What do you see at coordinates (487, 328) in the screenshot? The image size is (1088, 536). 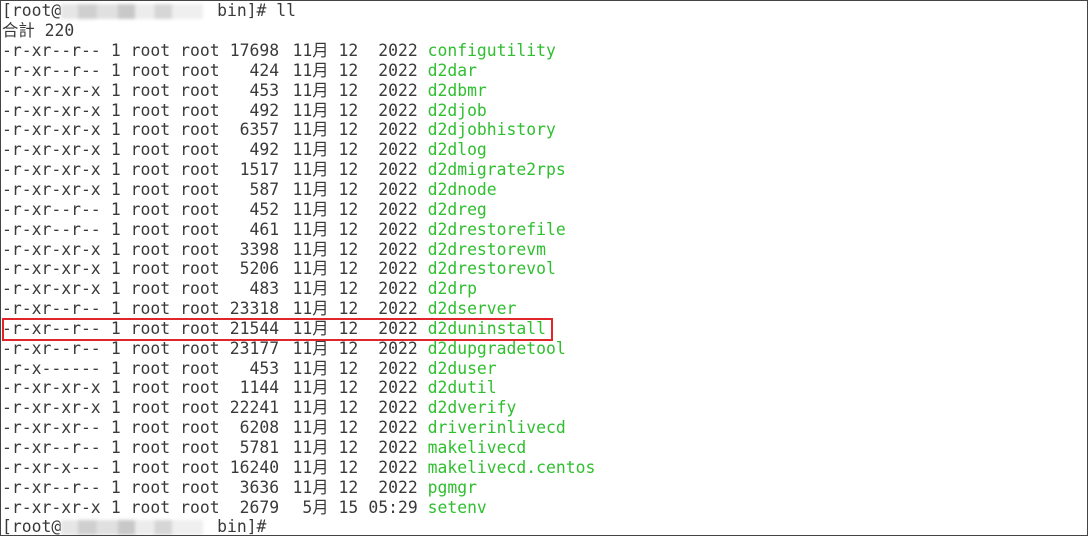 I see `file-name: d2duninstall` at bounding box center [487, 328].